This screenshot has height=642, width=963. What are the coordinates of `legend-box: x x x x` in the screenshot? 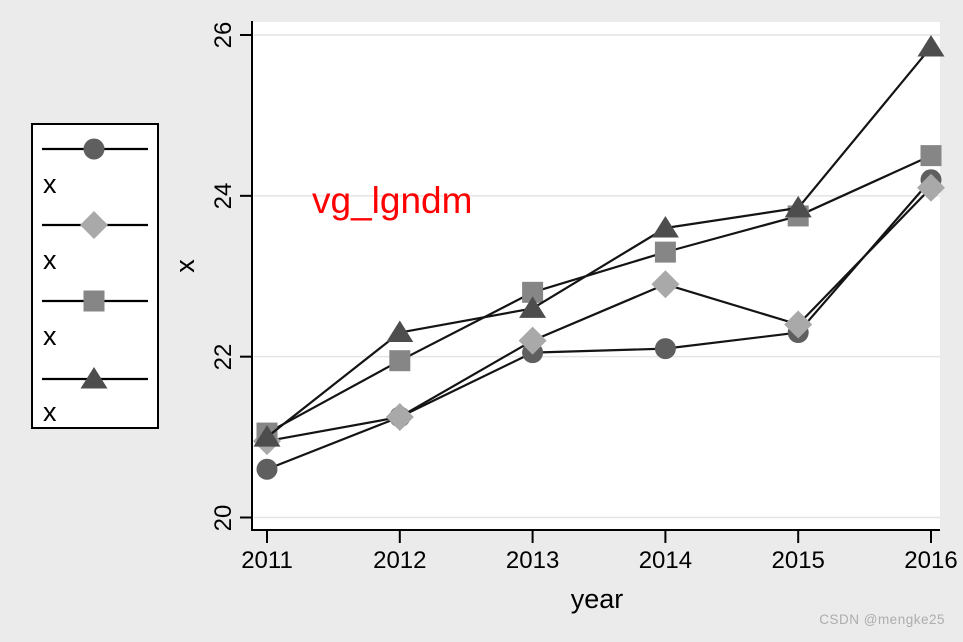 It's located at (95, 276).